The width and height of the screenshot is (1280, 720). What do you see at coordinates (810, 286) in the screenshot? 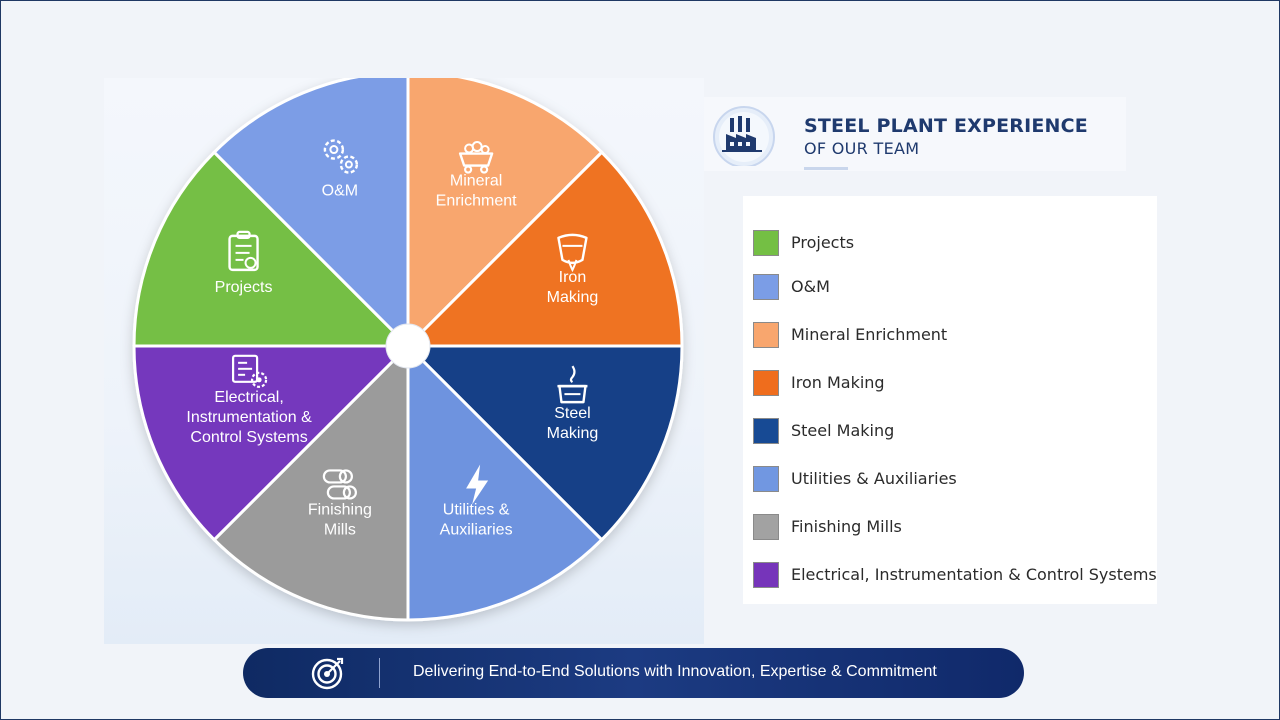
I see `legend-label: O&M` at bounding box center [810, 286].